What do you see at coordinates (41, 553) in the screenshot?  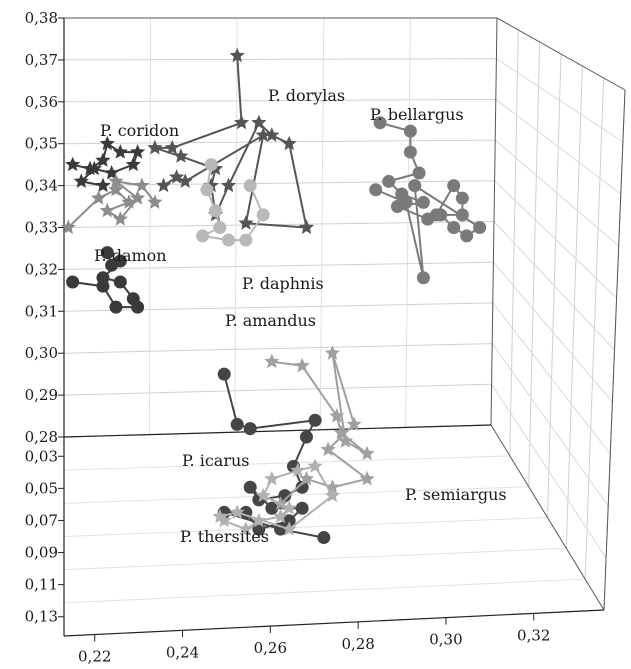 I see `depth-tick-label: 0,09` at bounding box center [41, 553].